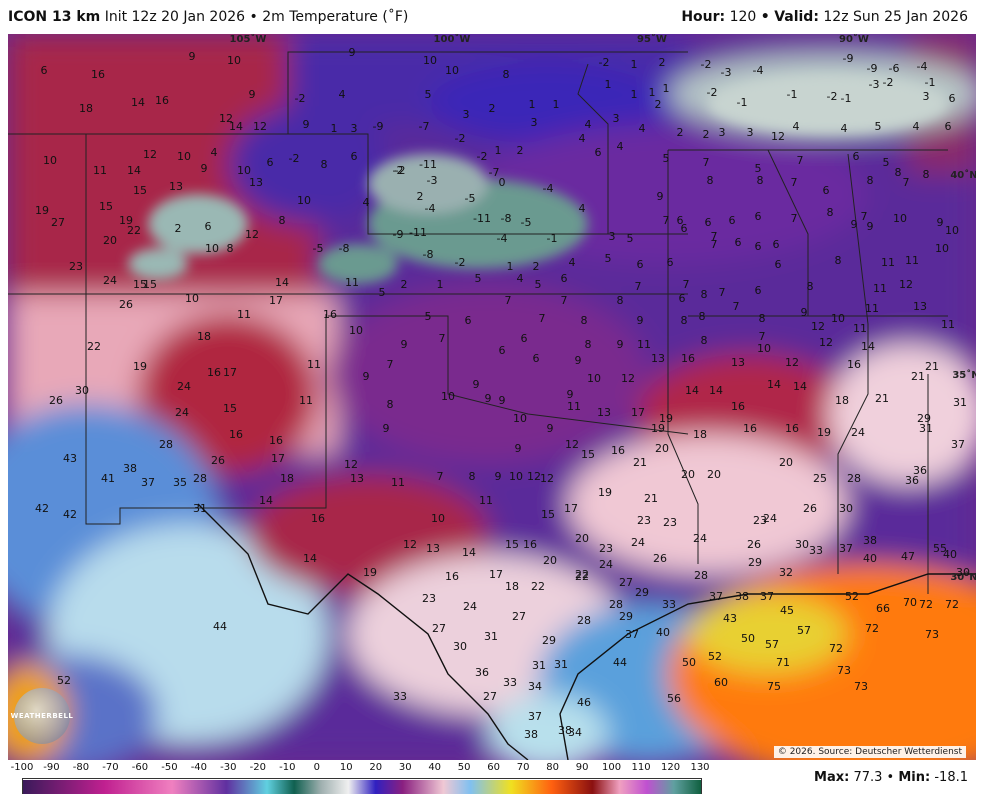  I want to click on temperature-value: -3, so click(432, 180).